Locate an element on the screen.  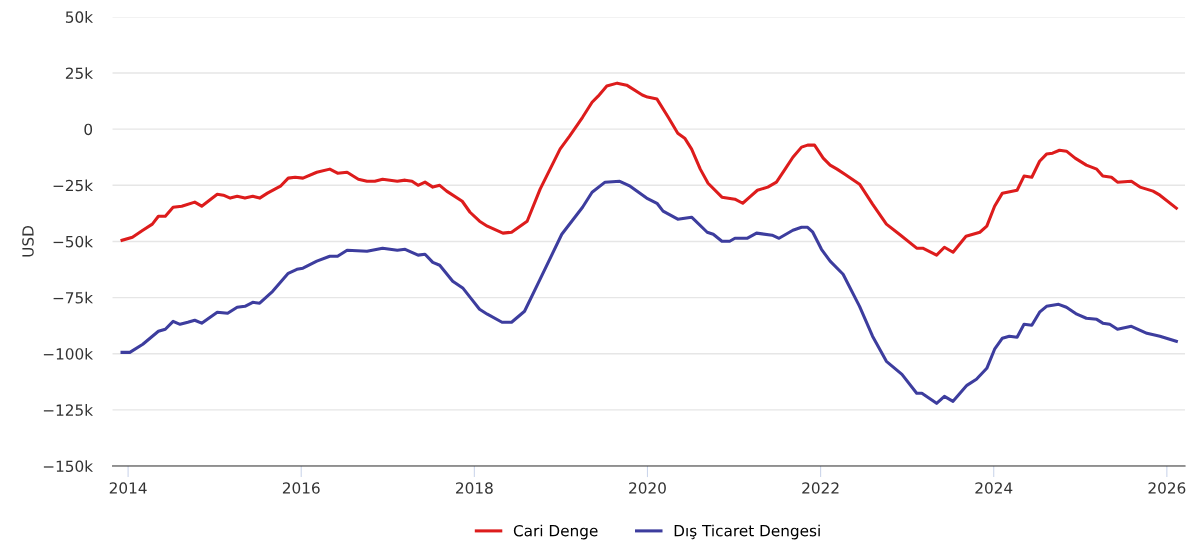
x-tick-label: 2024 is located at coordinates (994, 488).